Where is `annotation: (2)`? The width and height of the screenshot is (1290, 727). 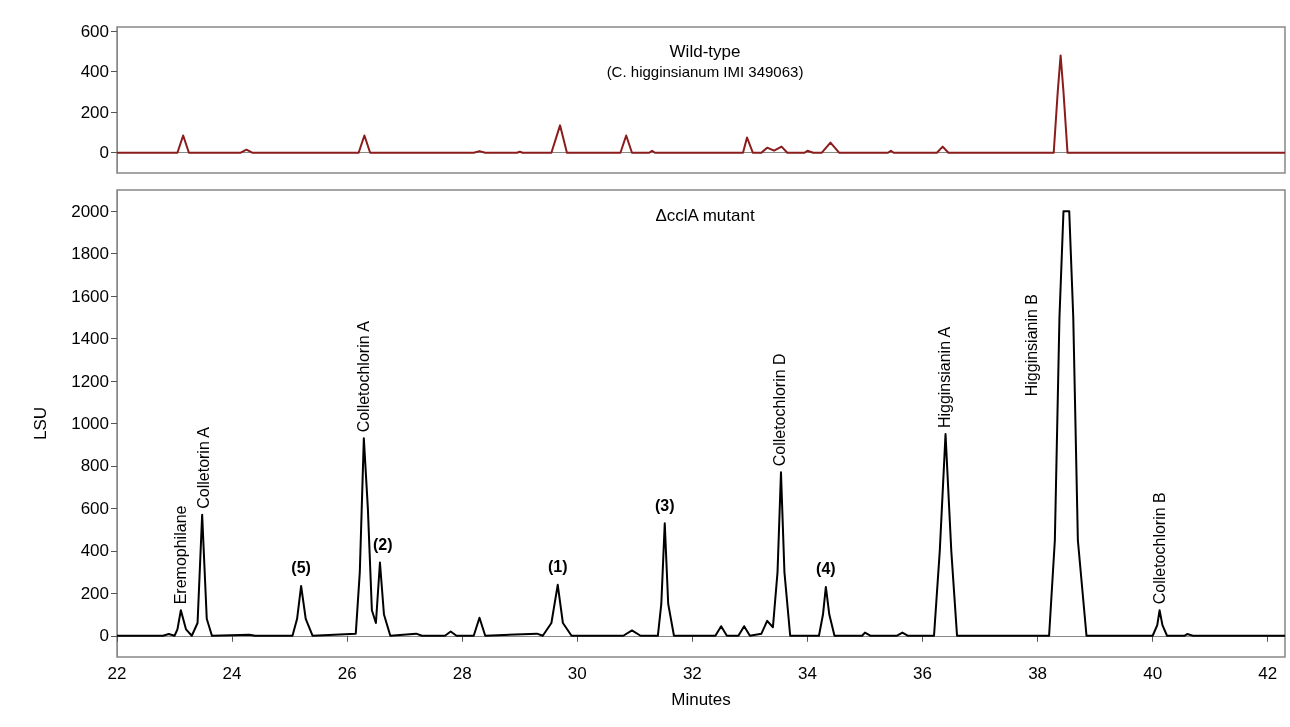 annotation: (2) is located at coordinates (383, 545).